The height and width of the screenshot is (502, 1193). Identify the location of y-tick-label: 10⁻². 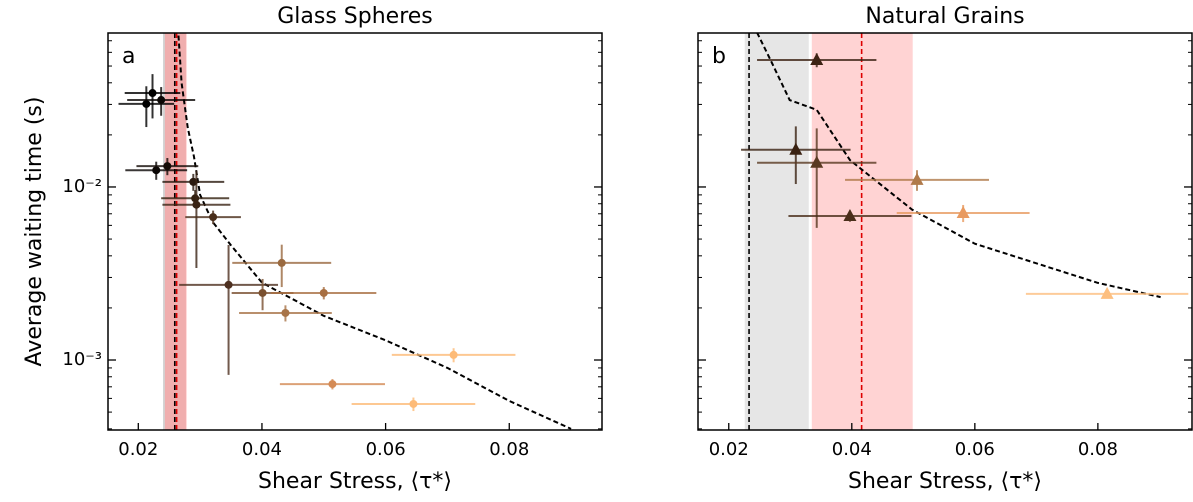
(82, 186).